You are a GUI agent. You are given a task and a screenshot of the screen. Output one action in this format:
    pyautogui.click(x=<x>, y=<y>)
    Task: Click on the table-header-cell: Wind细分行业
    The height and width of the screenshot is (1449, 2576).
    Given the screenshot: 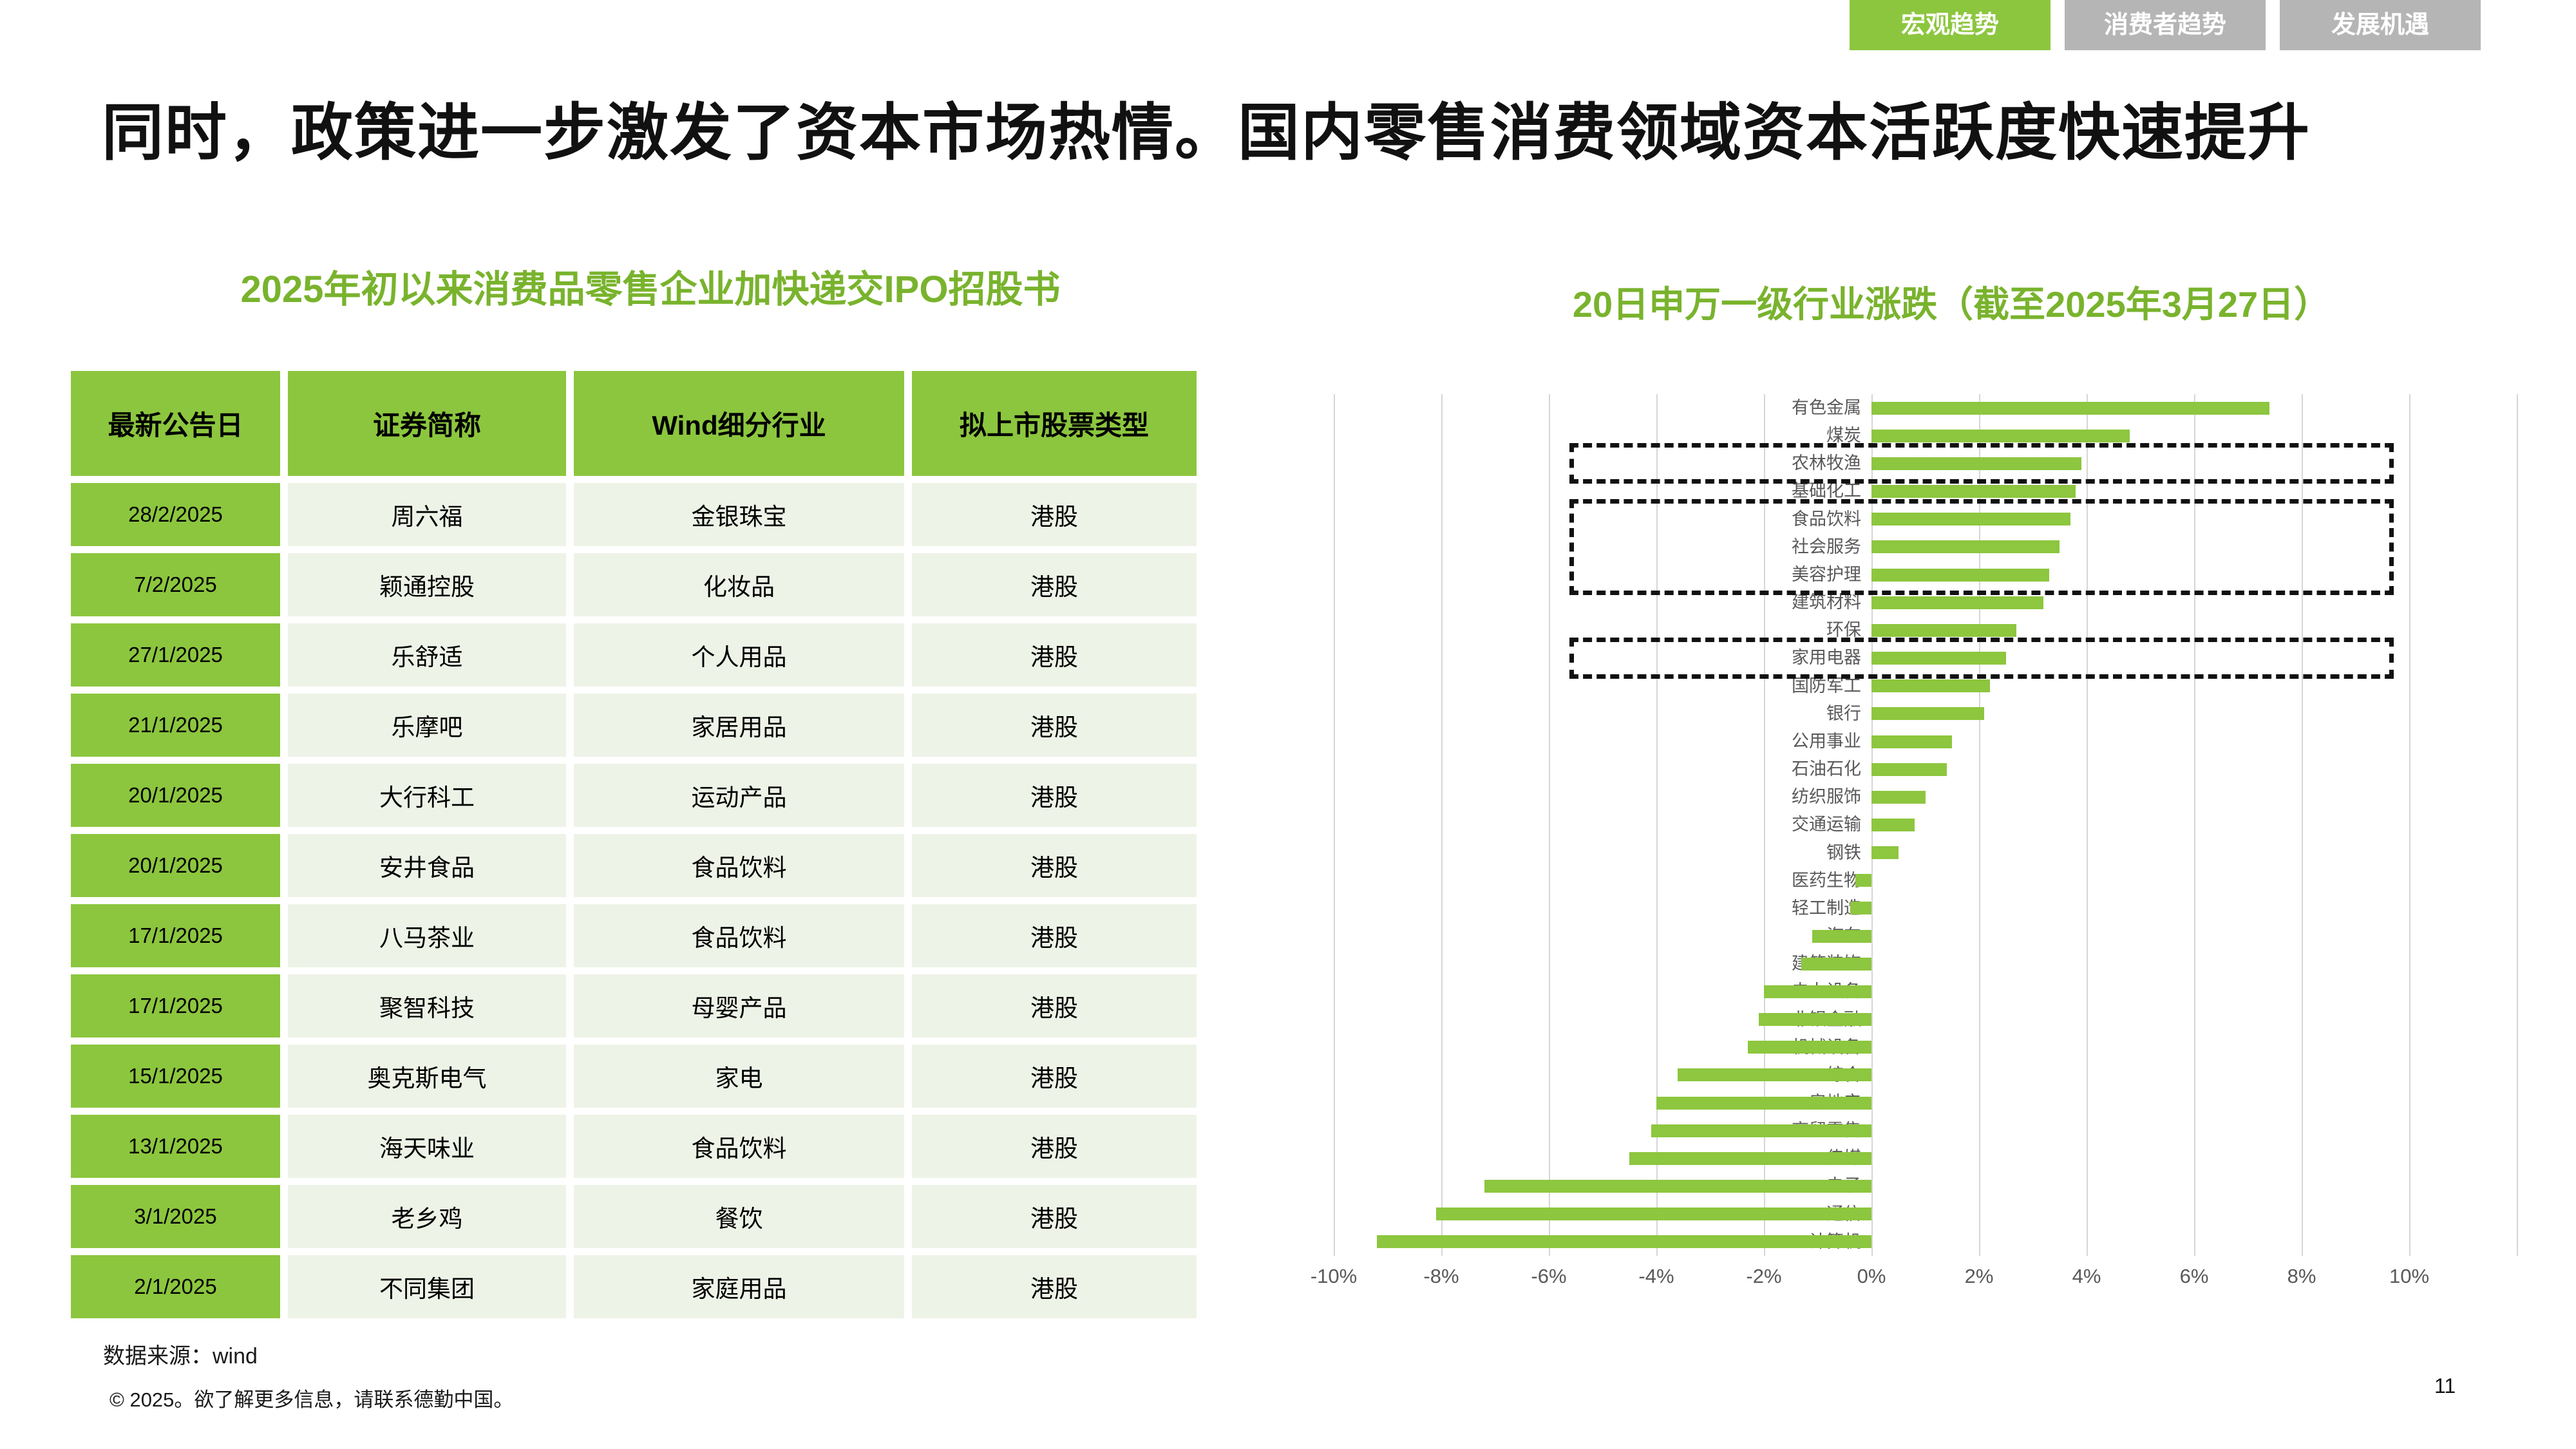 What is the action you would take?
    pyautogui.click(x=739, y=423)
    